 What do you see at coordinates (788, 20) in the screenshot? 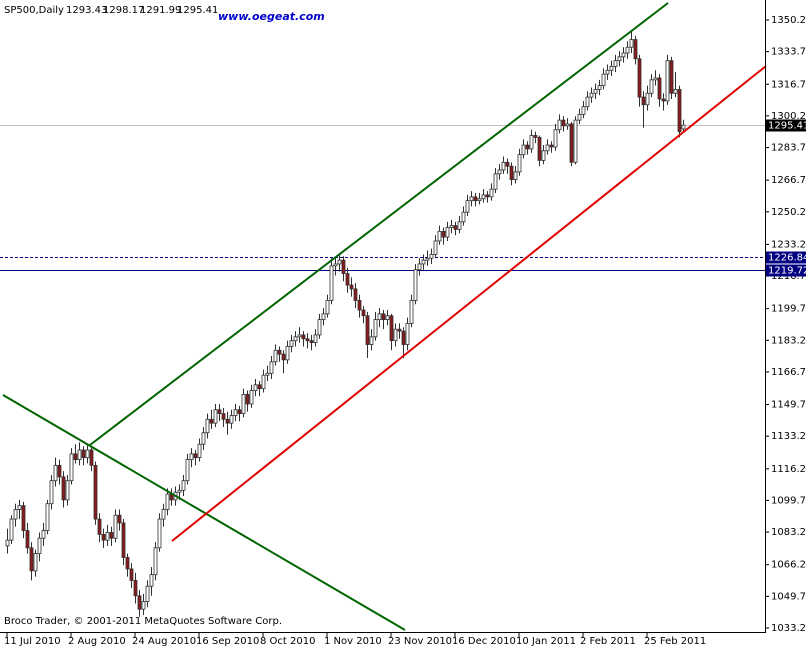
I see `y-tick-label: 1350.20` at bounding box center [788, 20].